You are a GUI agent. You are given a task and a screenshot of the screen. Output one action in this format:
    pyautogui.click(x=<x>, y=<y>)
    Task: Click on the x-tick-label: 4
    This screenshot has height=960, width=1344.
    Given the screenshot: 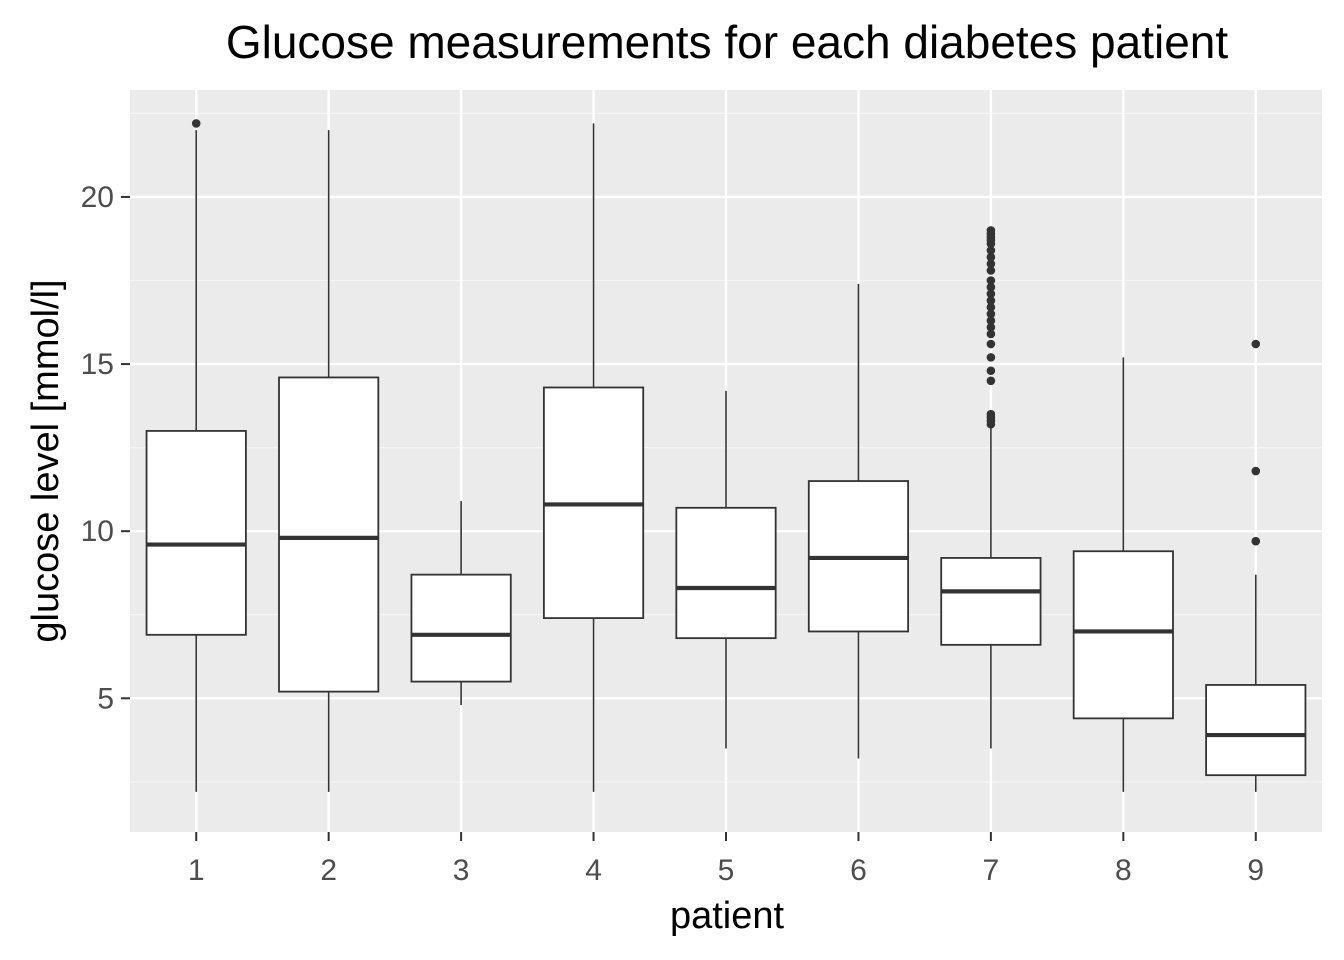 What is the action you would take?
    pyautogui.click(x=593, y=870)
    